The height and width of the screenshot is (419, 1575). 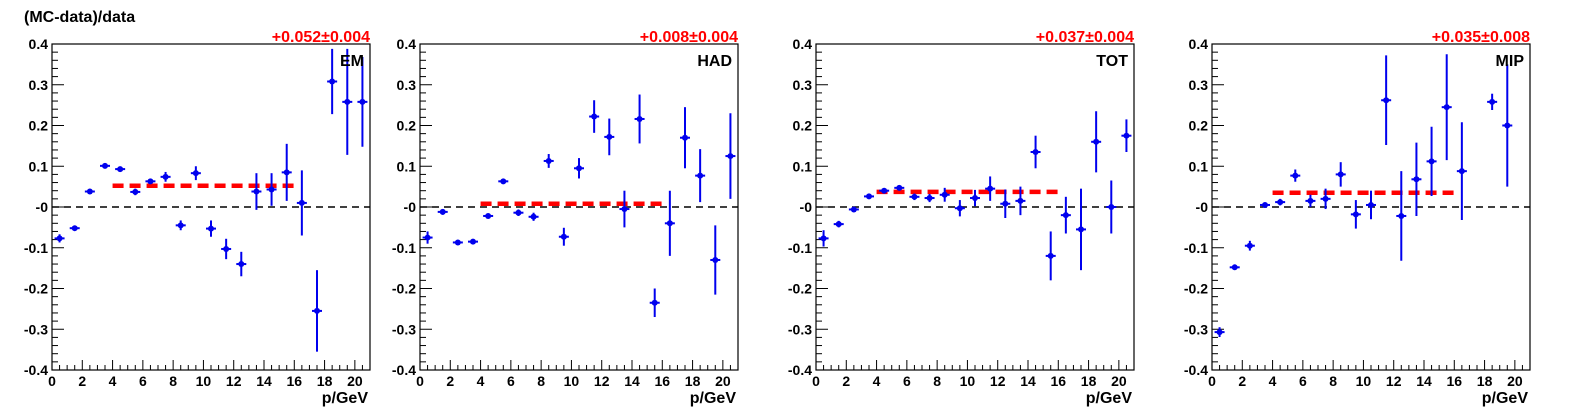 I want to click on panel-label: TOT, so click(x=1112, y=61).